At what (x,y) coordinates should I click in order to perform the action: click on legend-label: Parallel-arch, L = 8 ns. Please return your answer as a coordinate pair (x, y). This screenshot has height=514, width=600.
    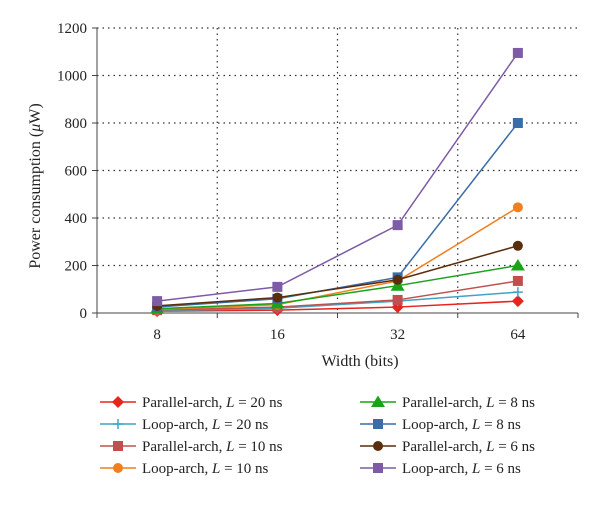
    Looking at the image, I should click on (468, 403).